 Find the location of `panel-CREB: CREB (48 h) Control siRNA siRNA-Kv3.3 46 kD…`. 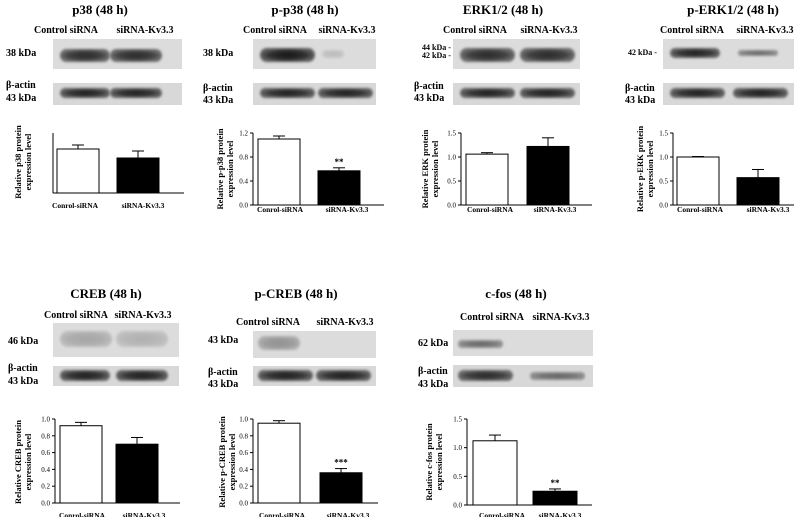

panel-CREB: CREB (48 h) Control siRNA siRNA-Kv3.3 46 kD… is located at coordinates (94, 401).